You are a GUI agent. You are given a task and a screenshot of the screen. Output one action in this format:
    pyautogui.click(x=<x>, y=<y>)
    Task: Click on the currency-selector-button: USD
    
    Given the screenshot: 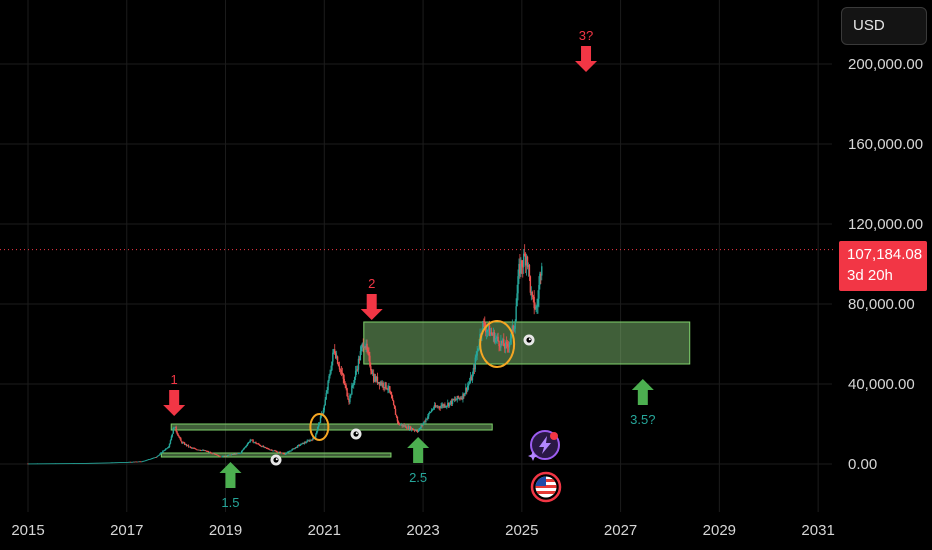 What is the action you would take?
    pyautogui.click(x=884, y=26)
    